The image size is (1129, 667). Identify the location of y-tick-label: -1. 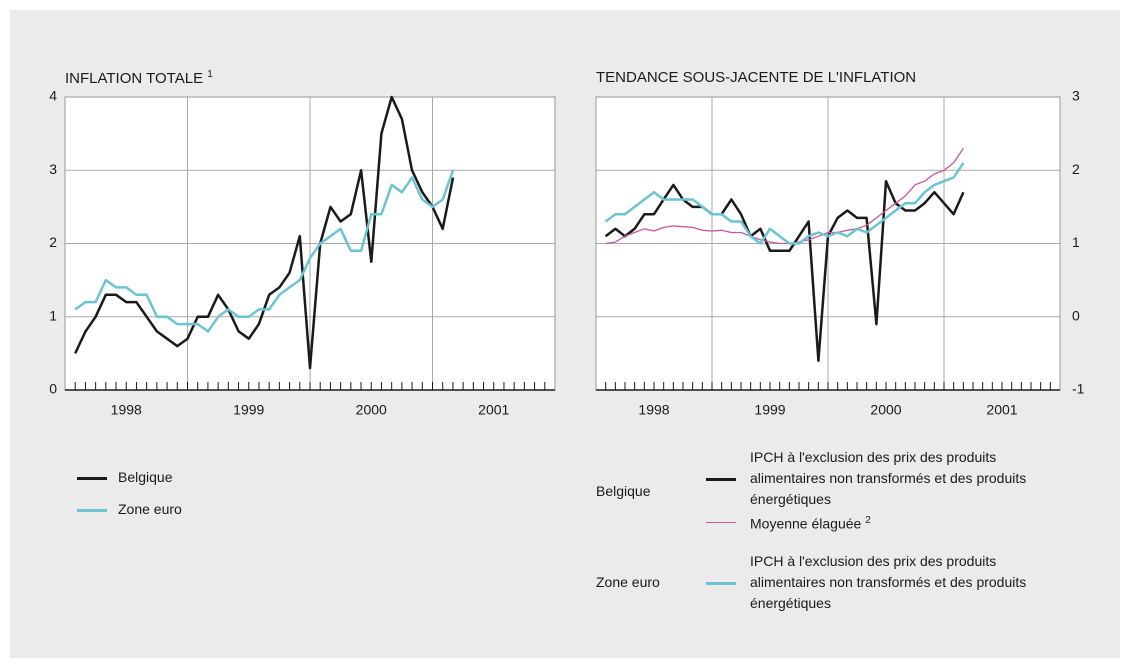
(1078, 389).